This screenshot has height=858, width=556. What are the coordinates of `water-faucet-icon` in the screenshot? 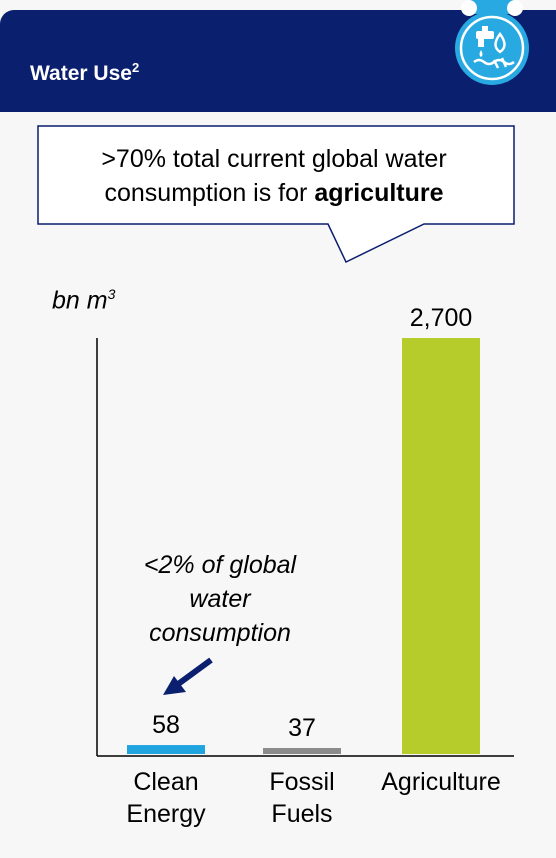 It's located at (492, 45).